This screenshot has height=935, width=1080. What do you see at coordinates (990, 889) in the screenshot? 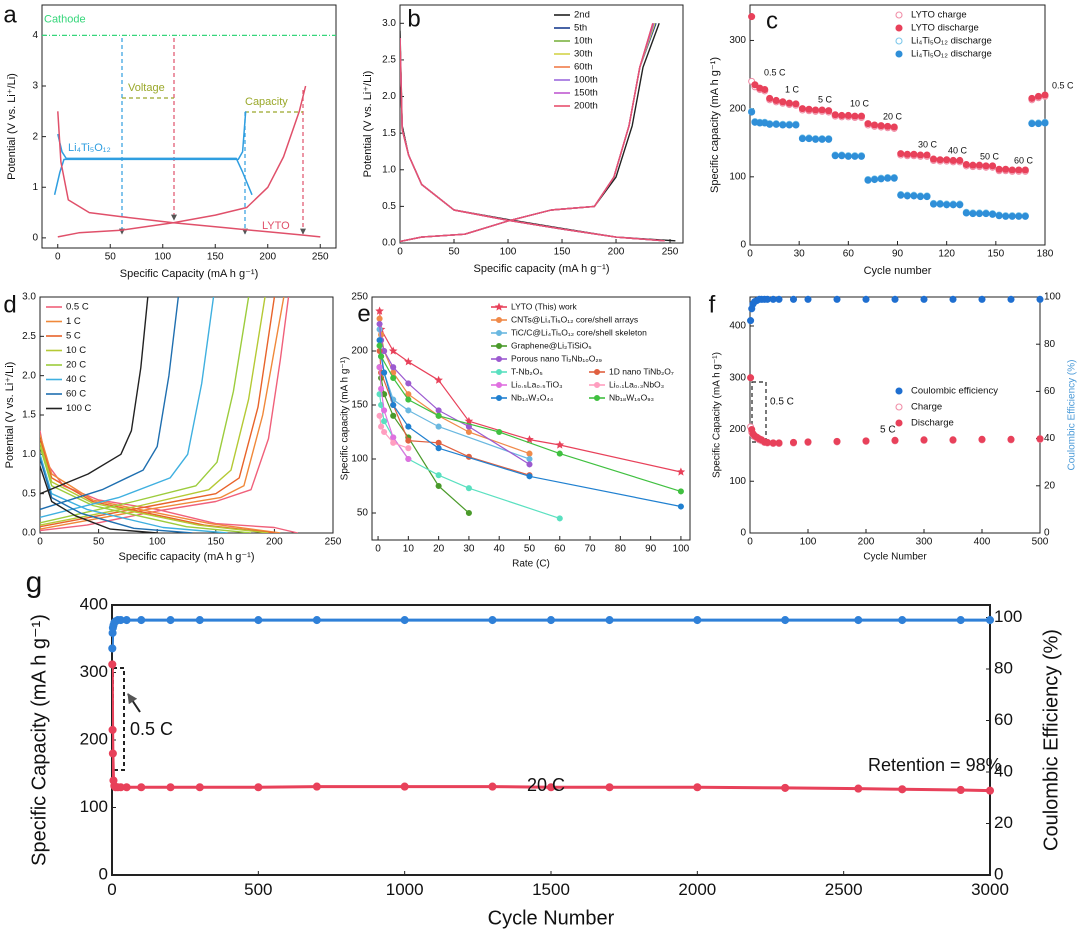
I see `x-tick-label: 3000` at bounding box center [990, 889].